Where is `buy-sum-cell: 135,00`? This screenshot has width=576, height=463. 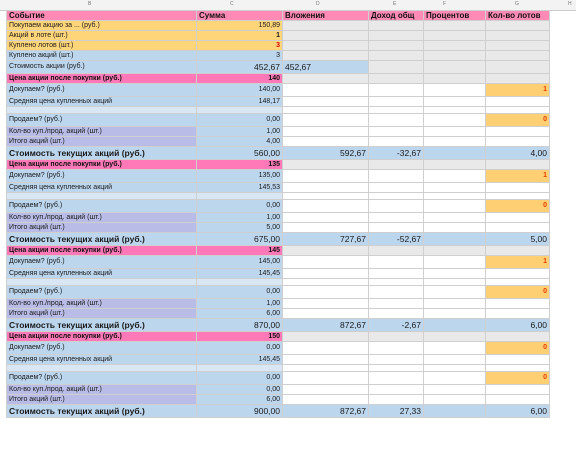
buy-sum-cell: 135,00 is located at coordinates (239, 176).